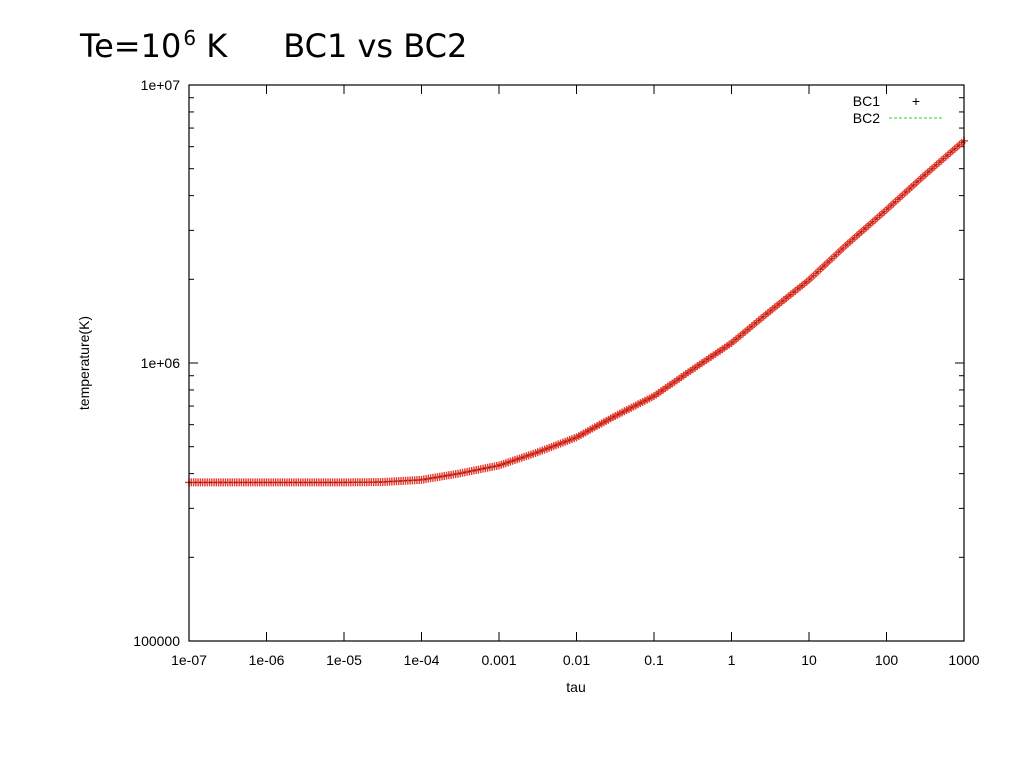  What do you see at coordinates (654, 660) in the screenshot?
I see `x-tick-label-6: 0.1` at bounding box center [654, 660].